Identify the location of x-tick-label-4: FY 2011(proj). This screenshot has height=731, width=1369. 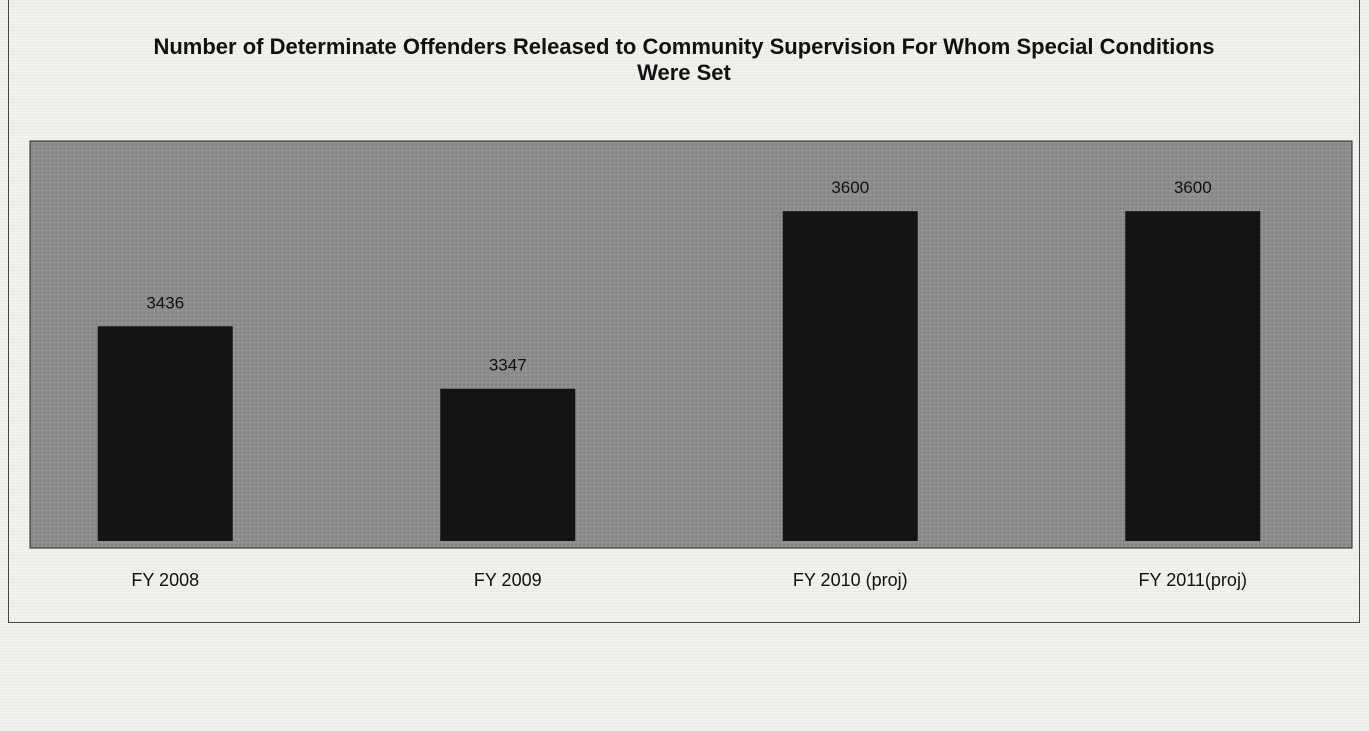
(1193, 580).